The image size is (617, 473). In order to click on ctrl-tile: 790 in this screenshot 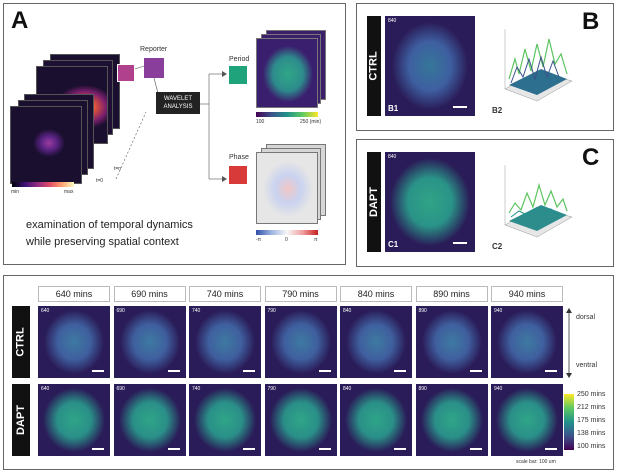, I will do `click(300, 342)`.